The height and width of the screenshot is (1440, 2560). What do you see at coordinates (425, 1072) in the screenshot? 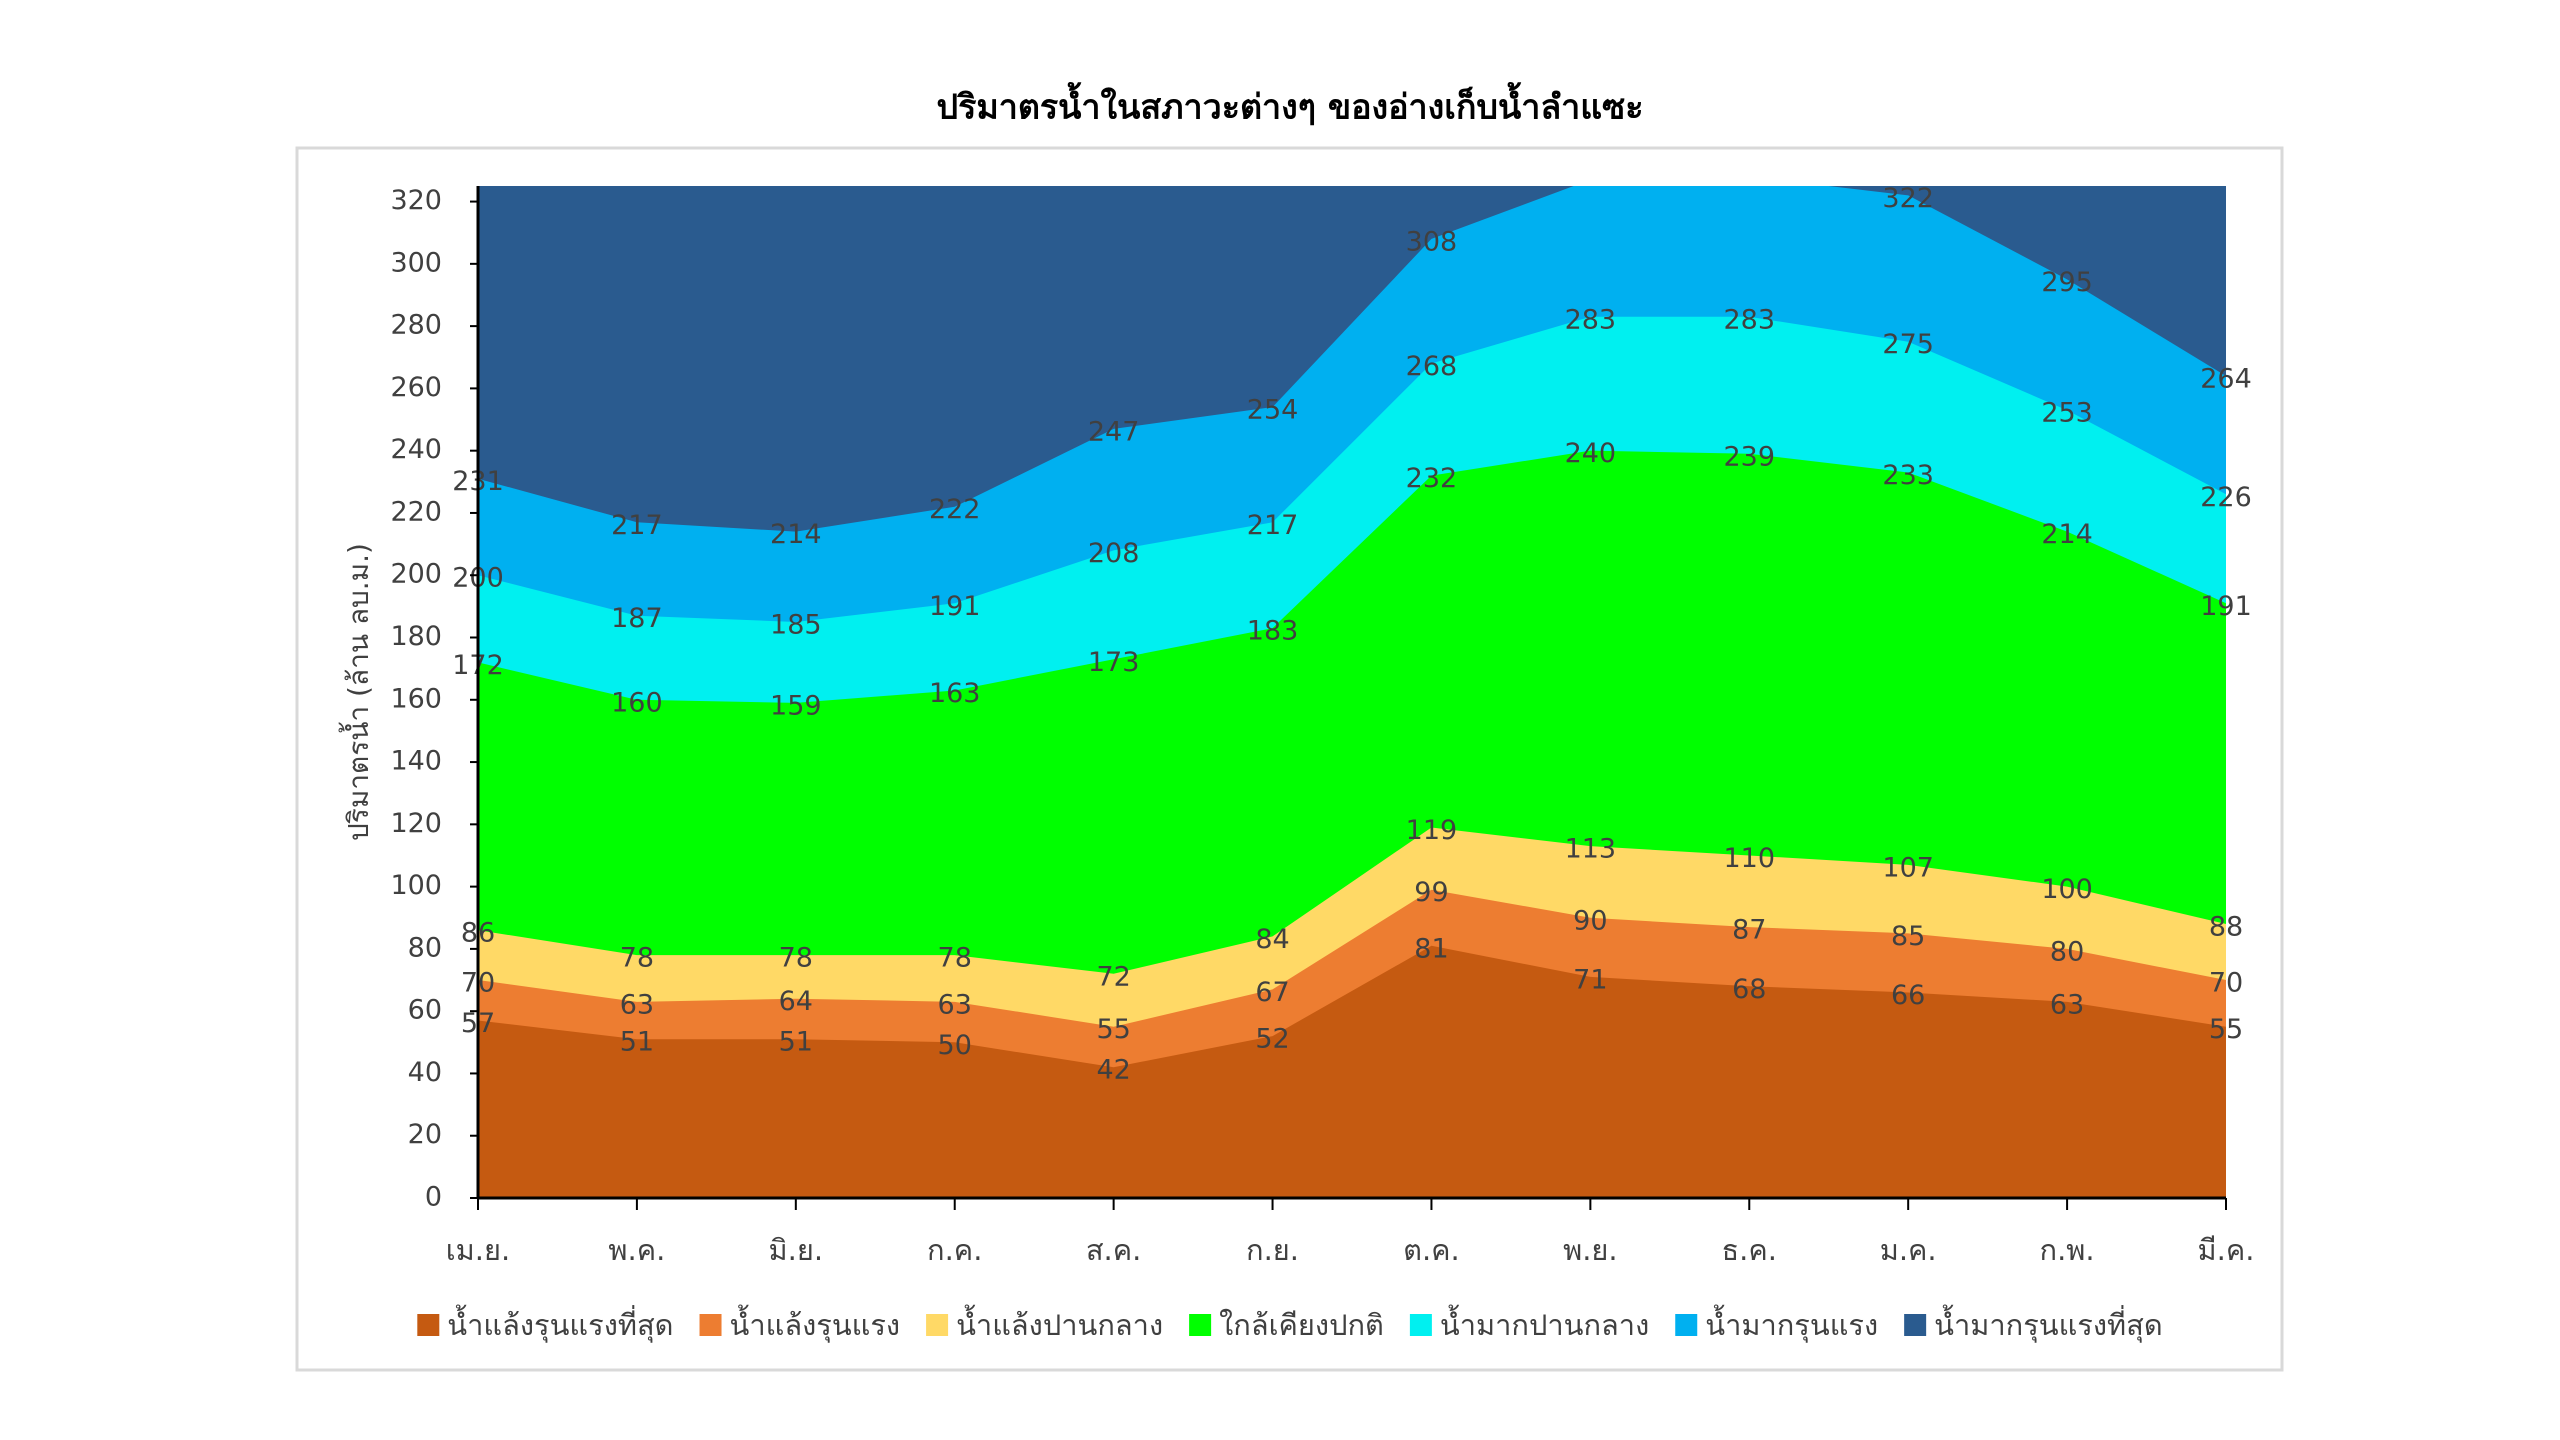
I see `y-tick-label: 40` at bounding box center [425, 1072].